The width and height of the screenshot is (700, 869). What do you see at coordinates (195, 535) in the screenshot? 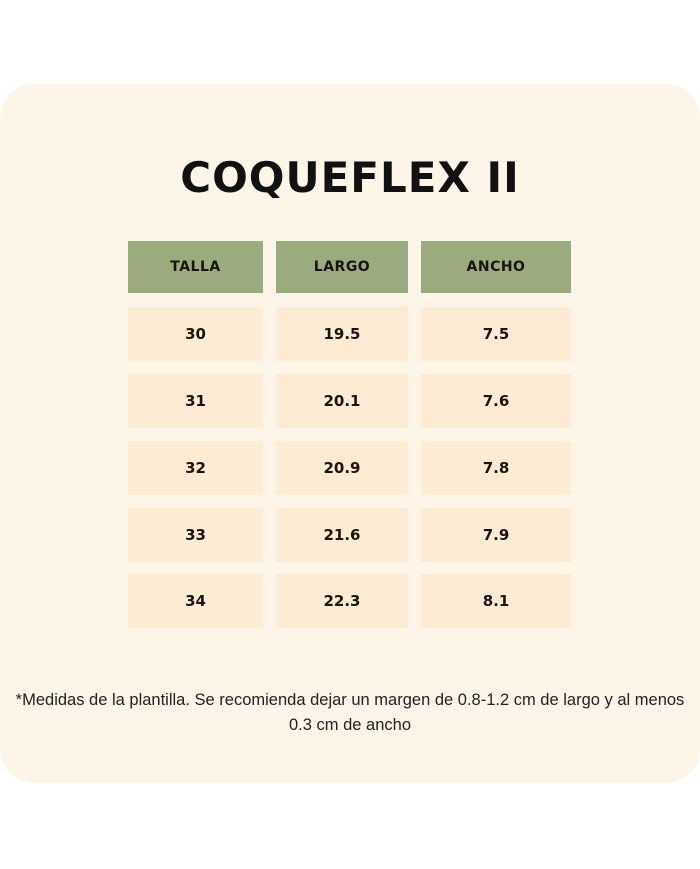
I see `table-cell: 33` at bounding box center [195, 535].